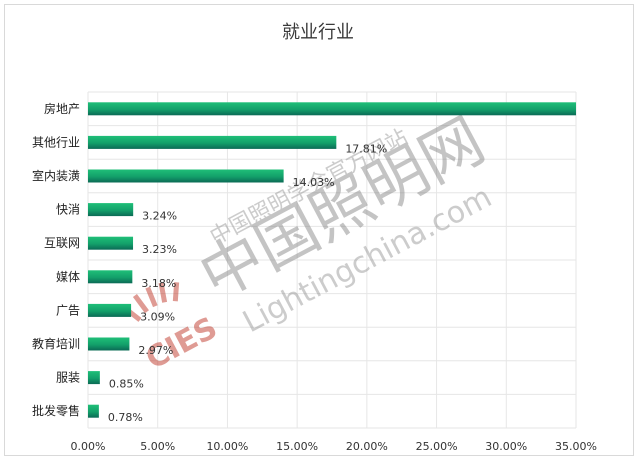 Image resolution: width=640 pixels, height=462 pixels. I want to click on data-label: 14.03%, so click(314, 182).